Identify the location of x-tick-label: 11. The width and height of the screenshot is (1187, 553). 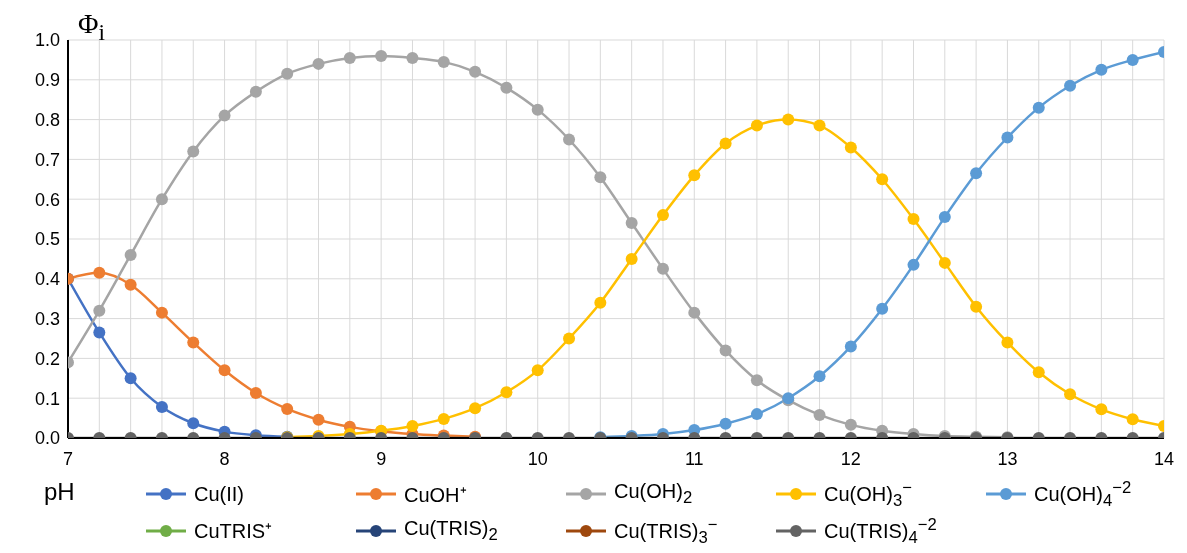
(694, 458).